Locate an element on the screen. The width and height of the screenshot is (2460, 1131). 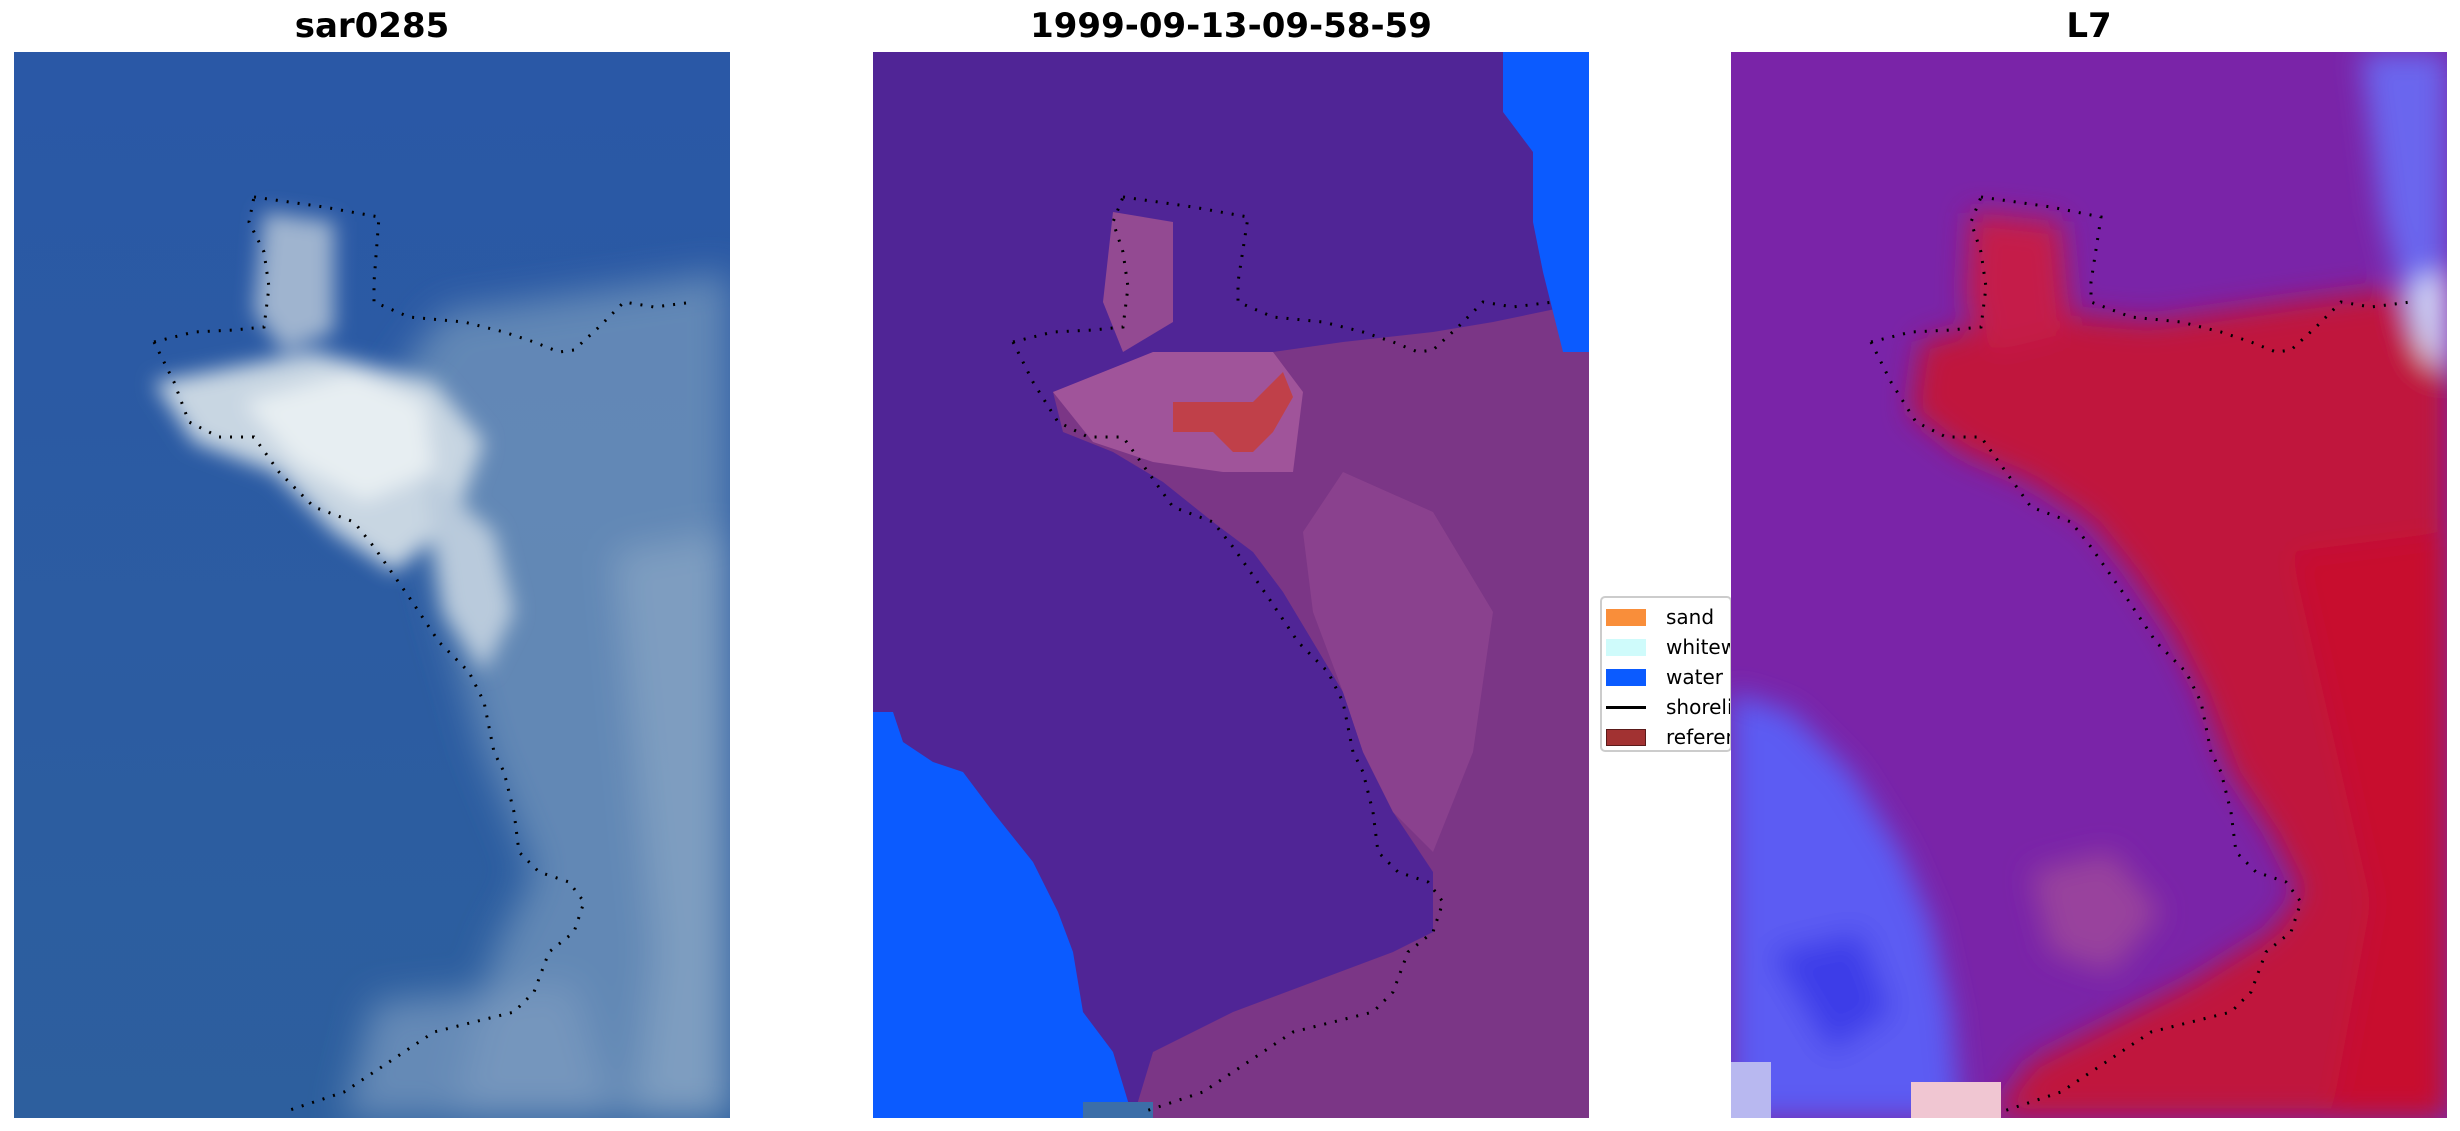
legend-label: water is located at coordinates (1694, 677).